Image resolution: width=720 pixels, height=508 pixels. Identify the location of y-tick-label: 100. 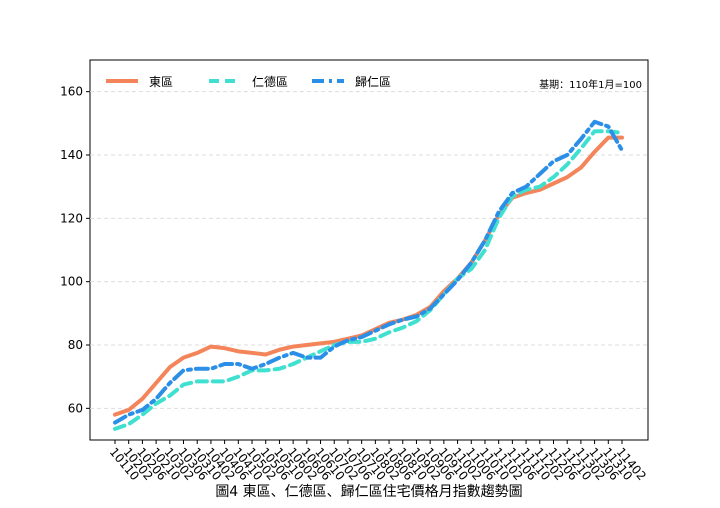
(71, 282).